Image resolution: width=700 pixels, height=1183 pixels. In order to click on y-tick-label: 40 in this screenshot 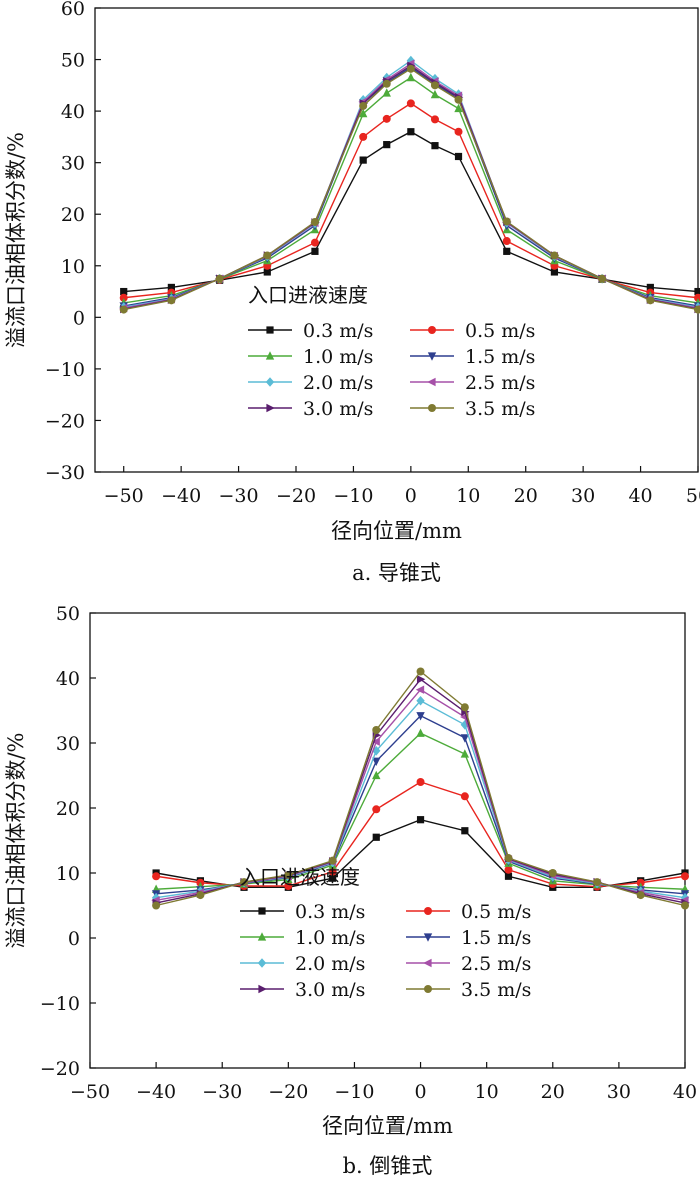, I will do `click(73, 112)`.